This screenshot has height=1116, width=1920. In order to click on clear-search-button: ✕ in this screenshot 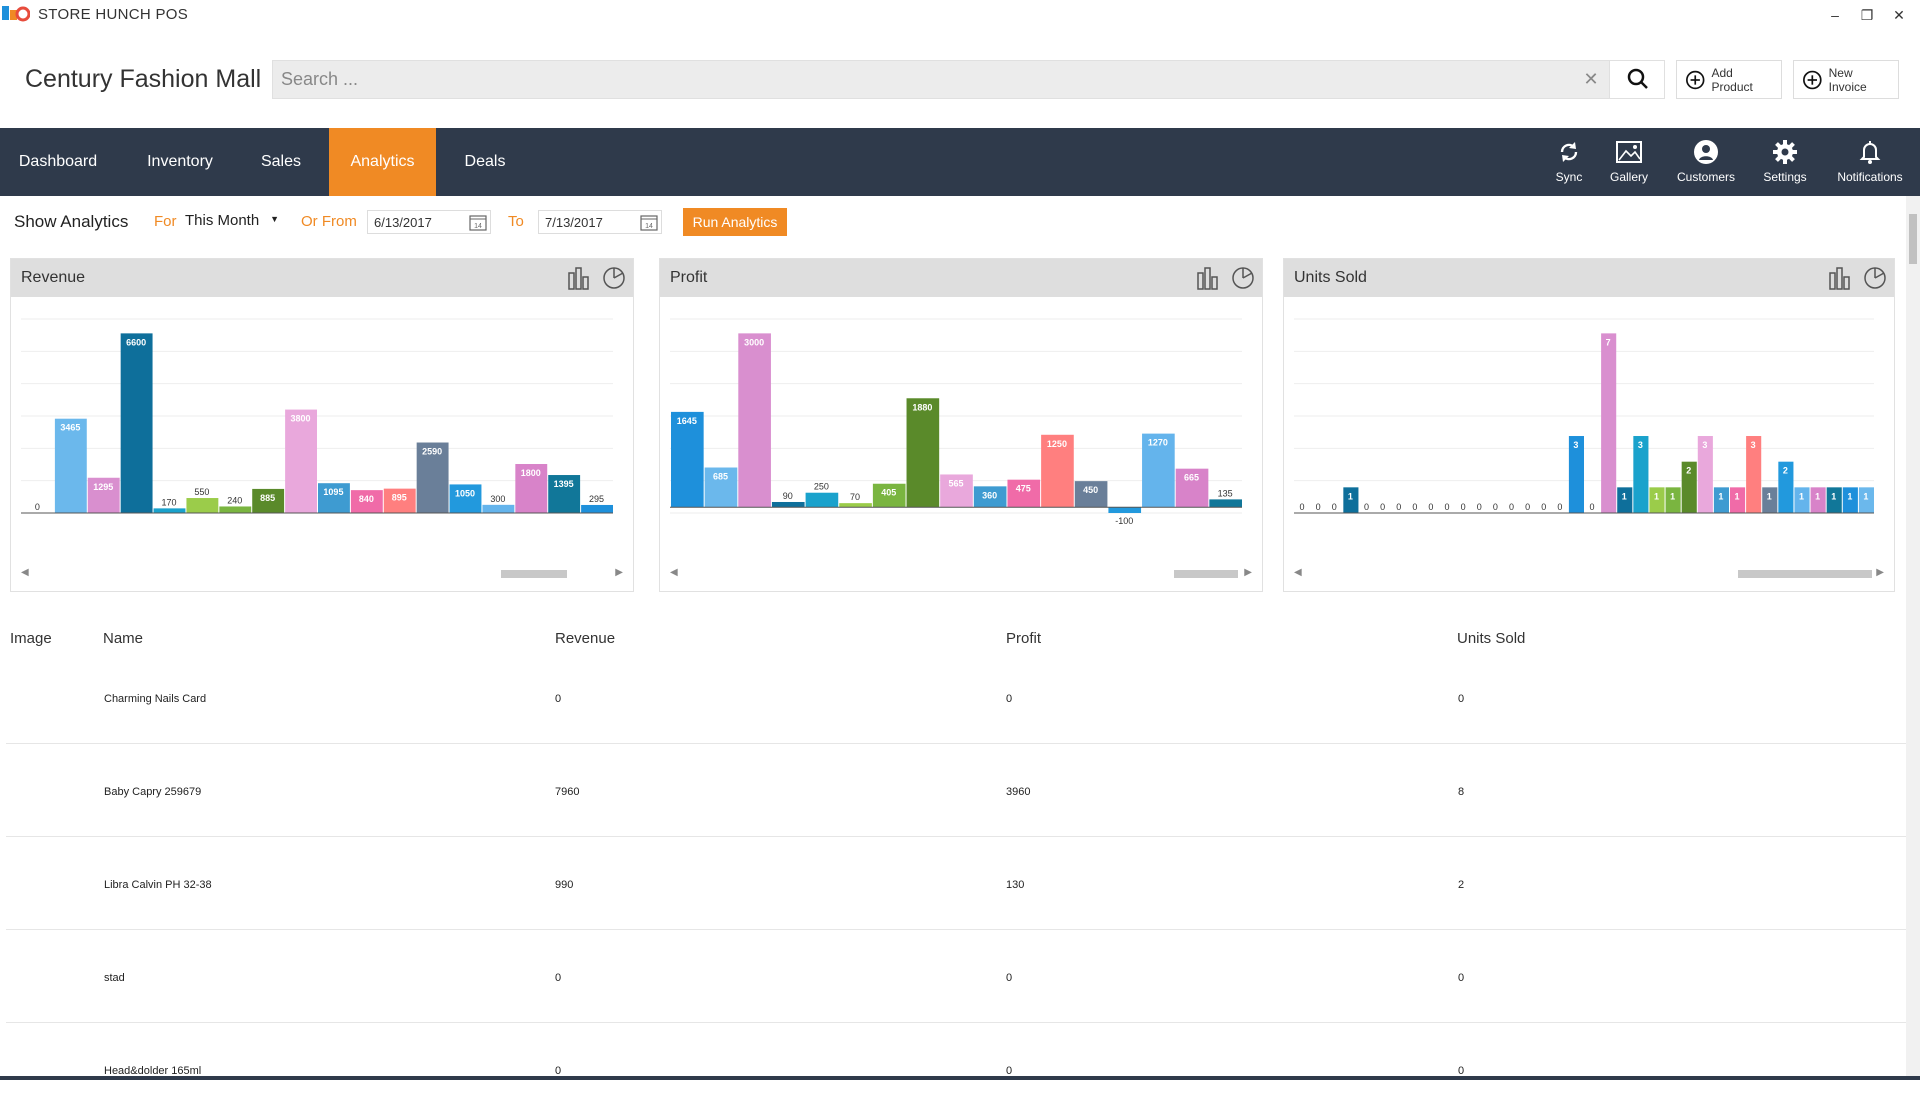, I will do `click(1591, 79)`.